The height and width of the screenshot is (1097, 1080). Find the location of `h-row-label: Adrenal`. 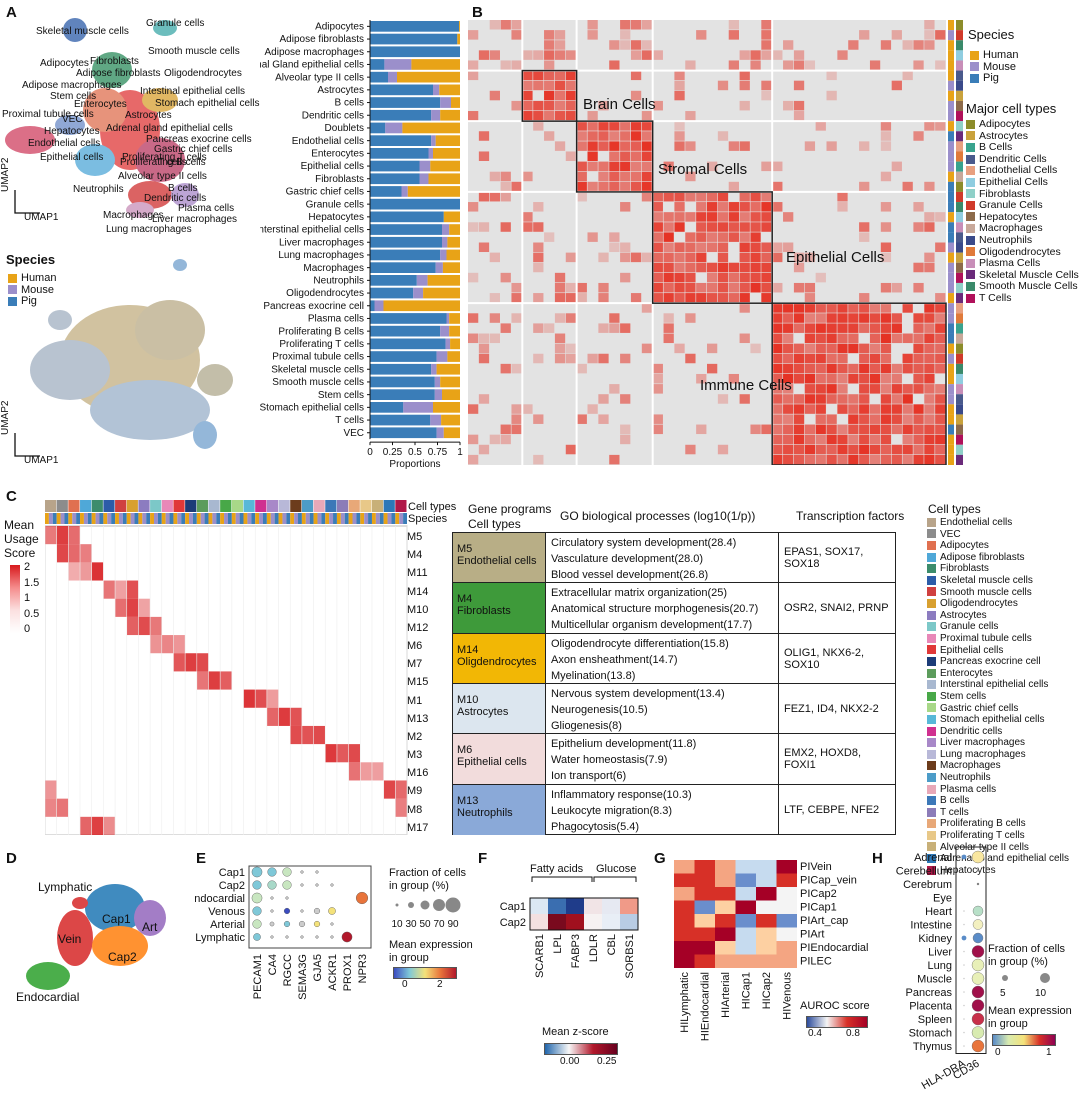

h-row-label: Adrenal is located at coordinates (933, 858).